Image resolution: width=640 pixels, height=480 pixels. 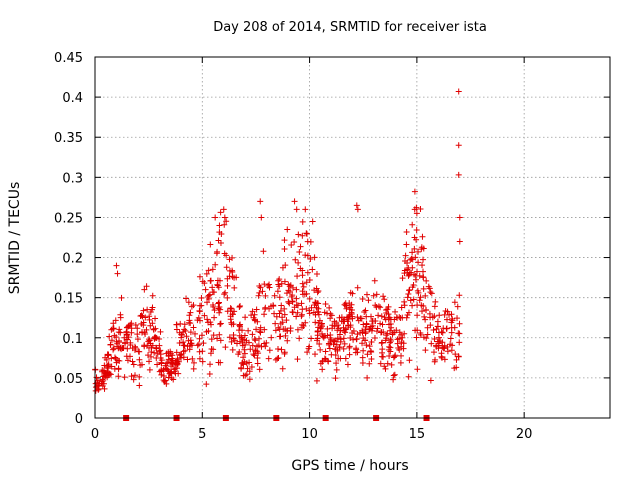 What do you see at coordinates (72, 178) in the screenshot?
I see `y-tick-label: 0.3` at bounding box center [72, 178].